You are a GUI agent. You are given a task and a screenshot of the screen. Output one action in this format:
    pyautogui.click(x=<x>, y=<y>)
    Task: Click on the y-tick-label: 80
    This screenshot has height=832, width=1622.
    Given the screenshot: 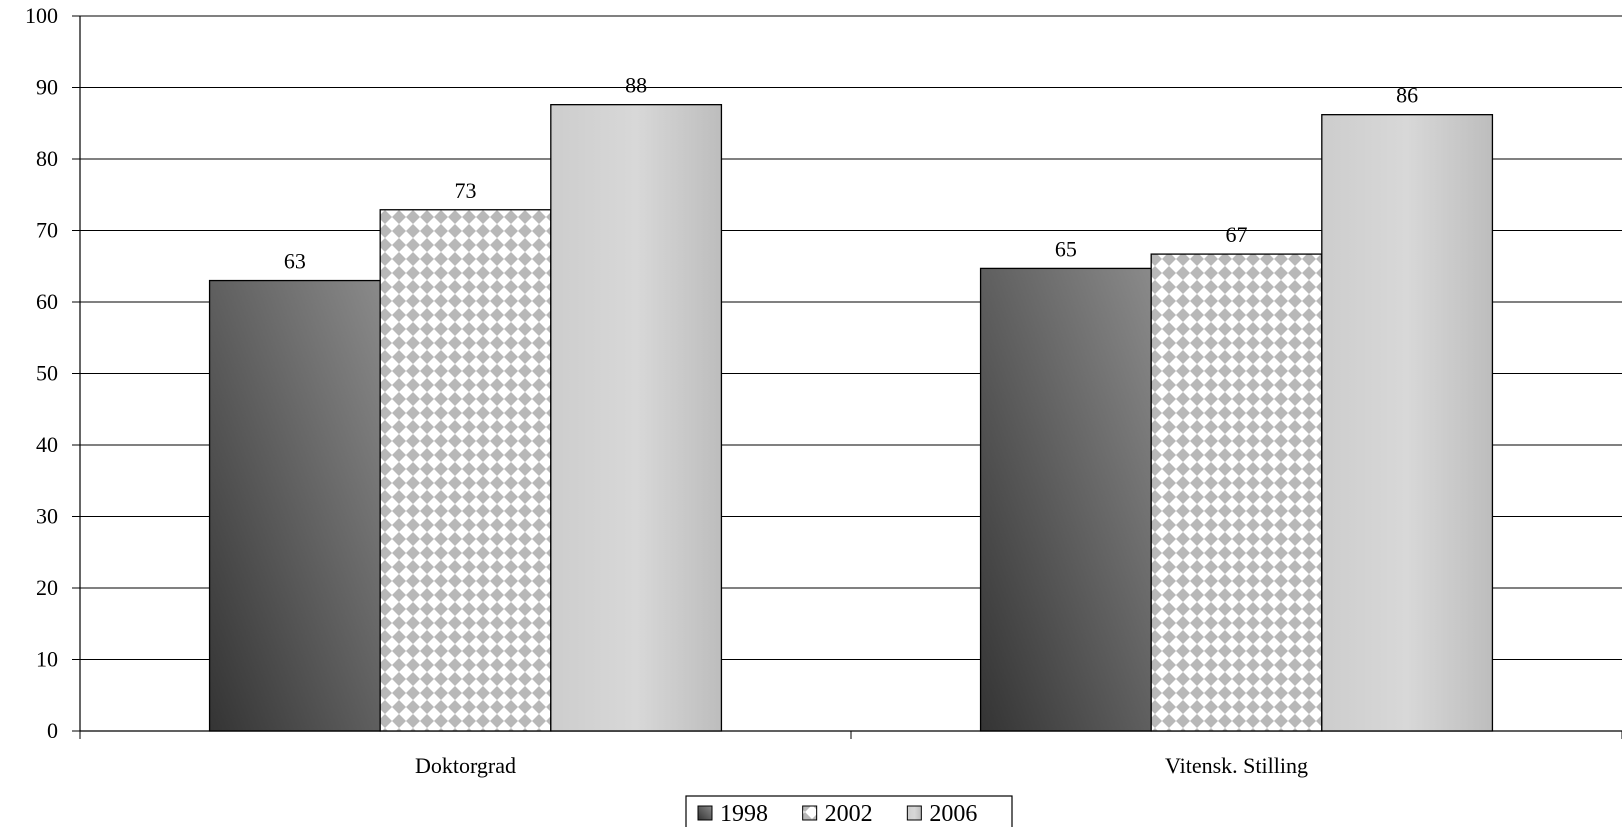 What is the action you would take?
    pyautogui.click(x=47, y=158)
    